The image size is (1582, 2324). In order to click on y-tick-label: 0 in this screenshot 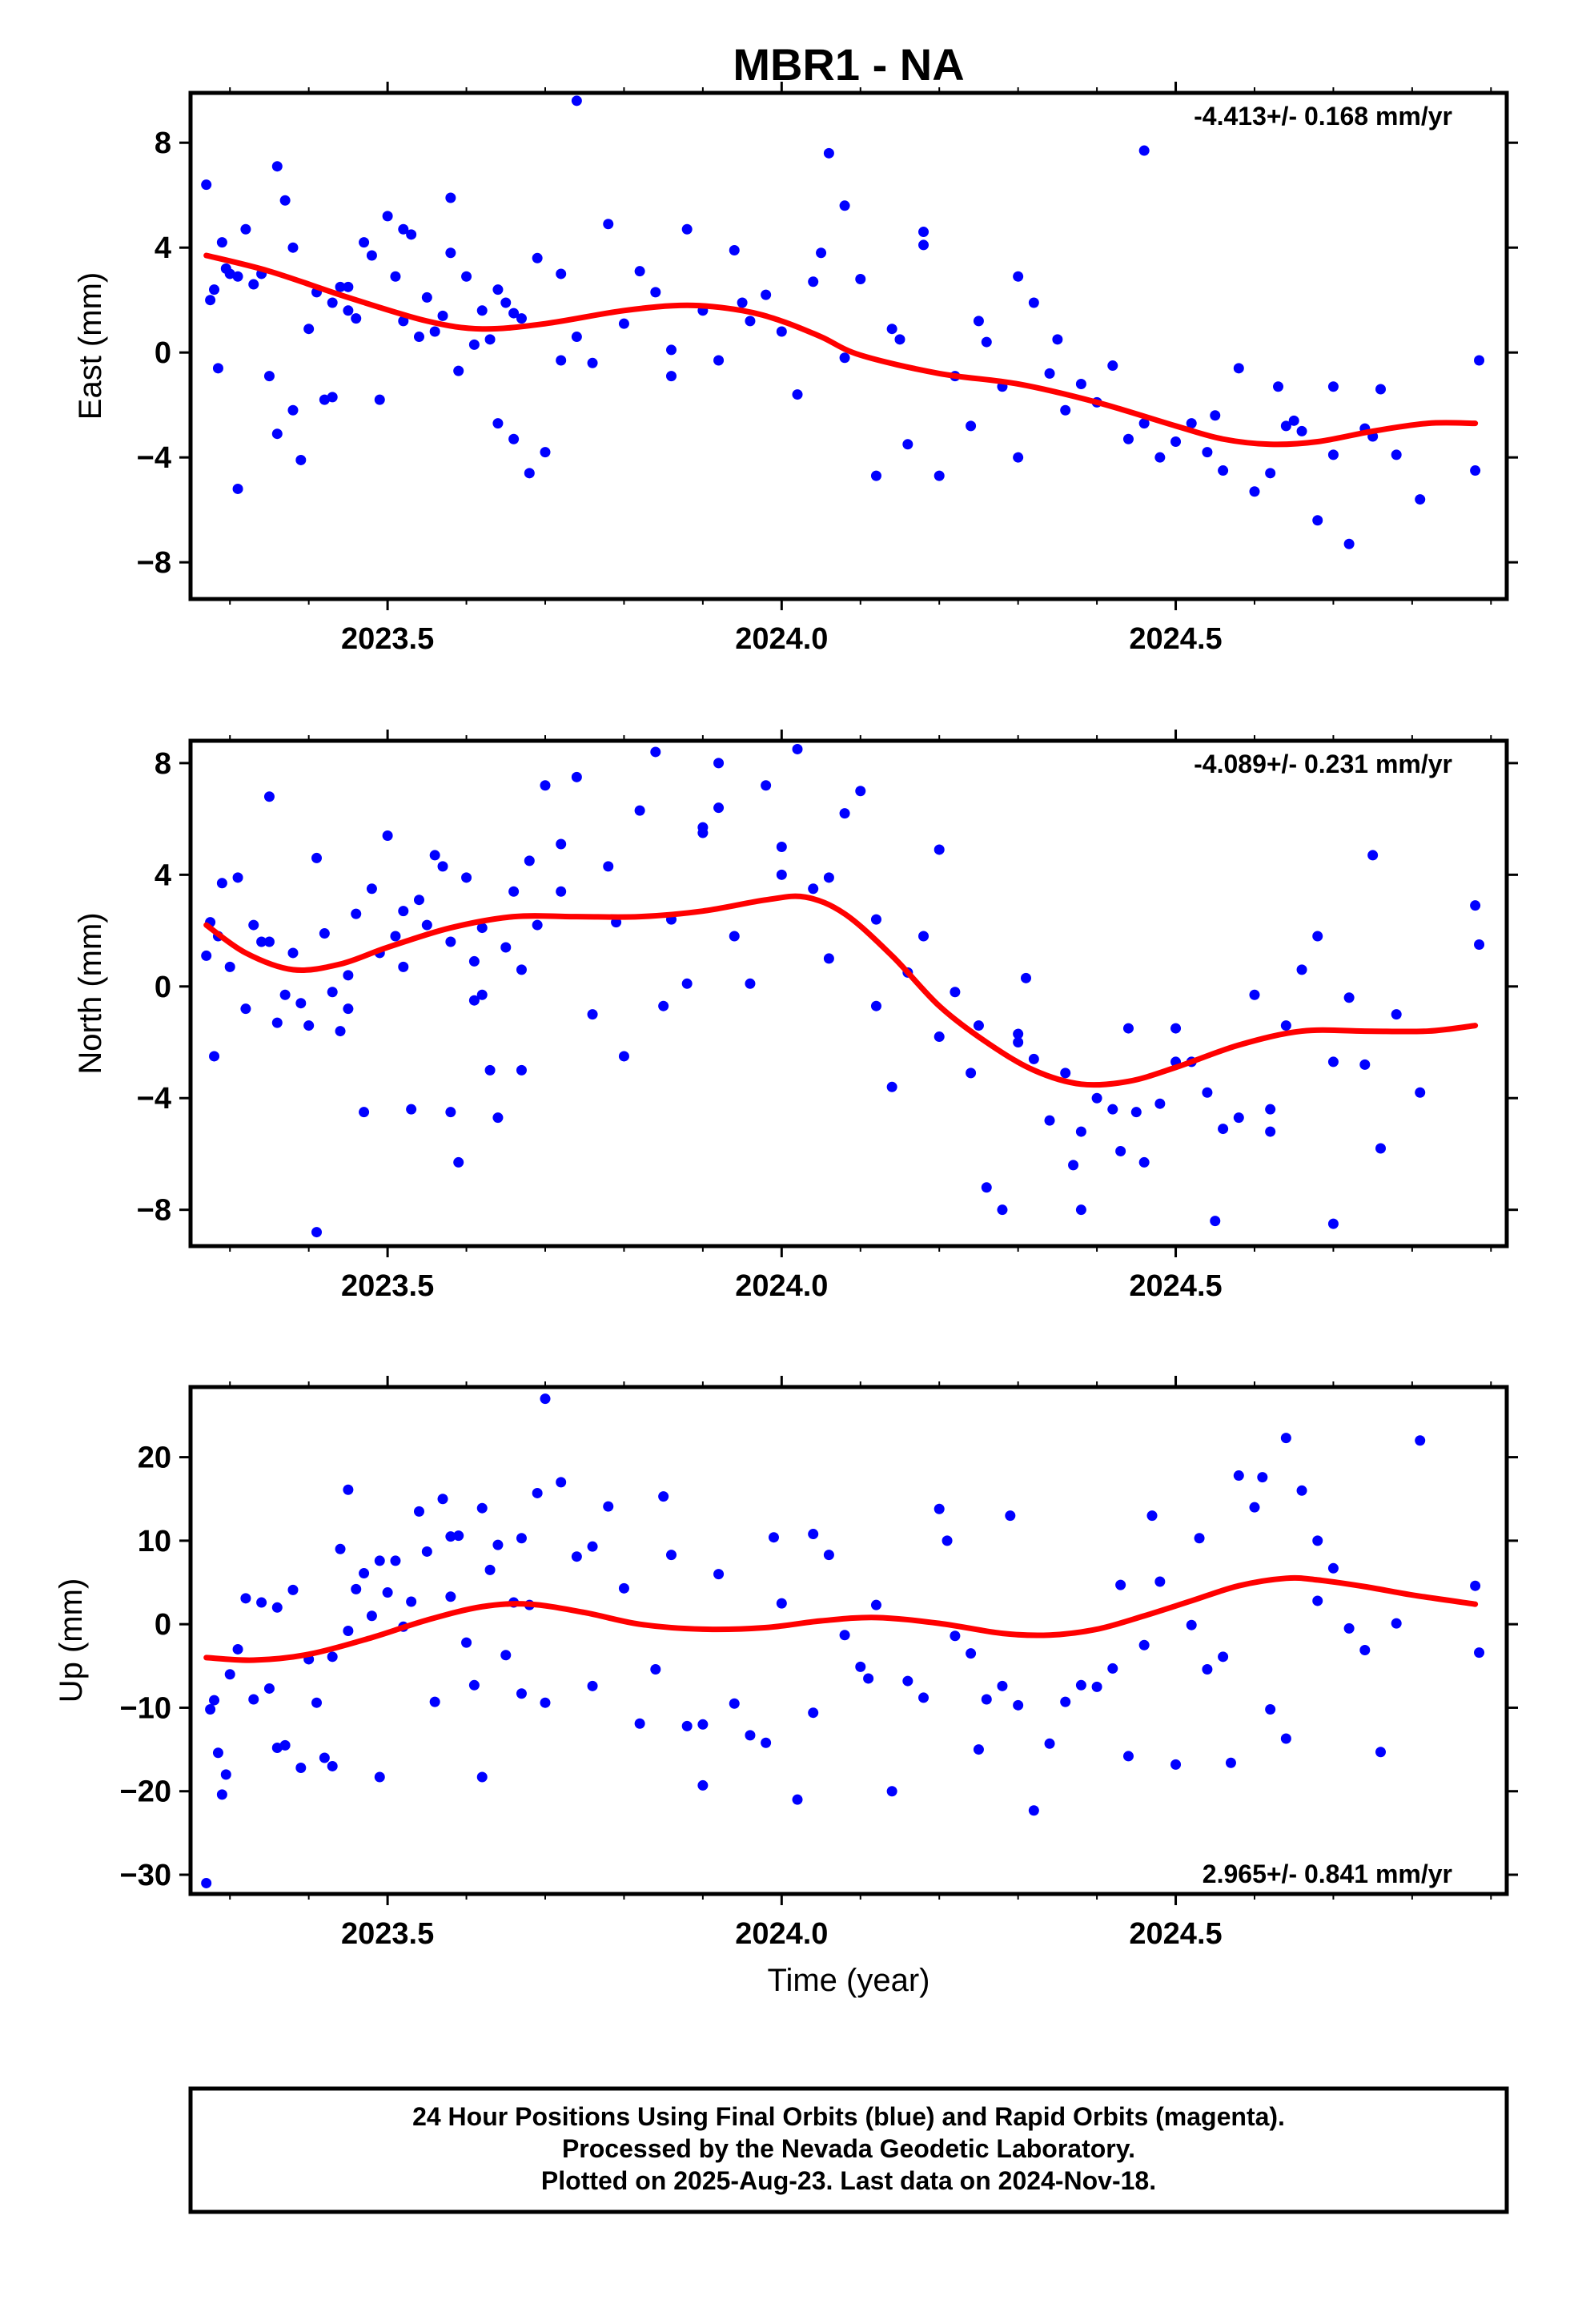, I will do `click(163, 353)`.